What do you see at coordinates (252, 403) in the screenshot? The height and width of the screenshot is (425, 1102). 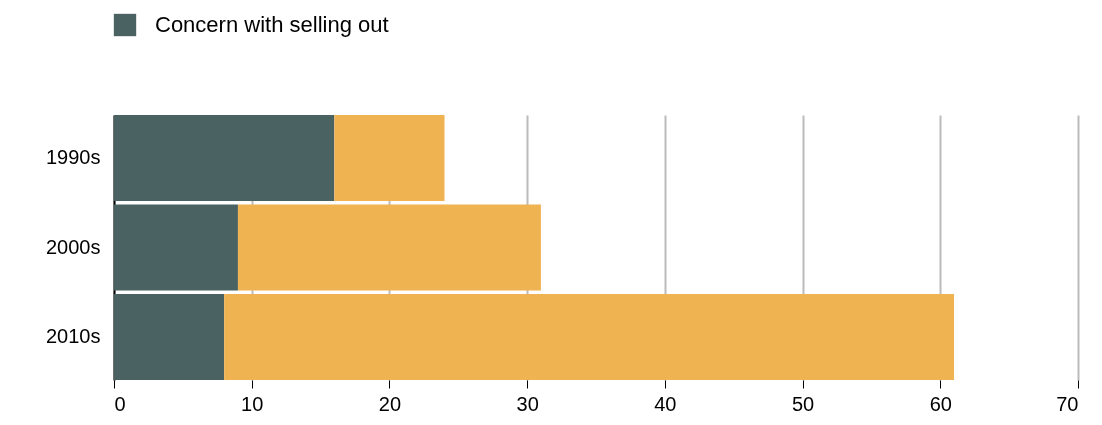 I see `x-tick-label: 10` at bounding box center [252, 403].